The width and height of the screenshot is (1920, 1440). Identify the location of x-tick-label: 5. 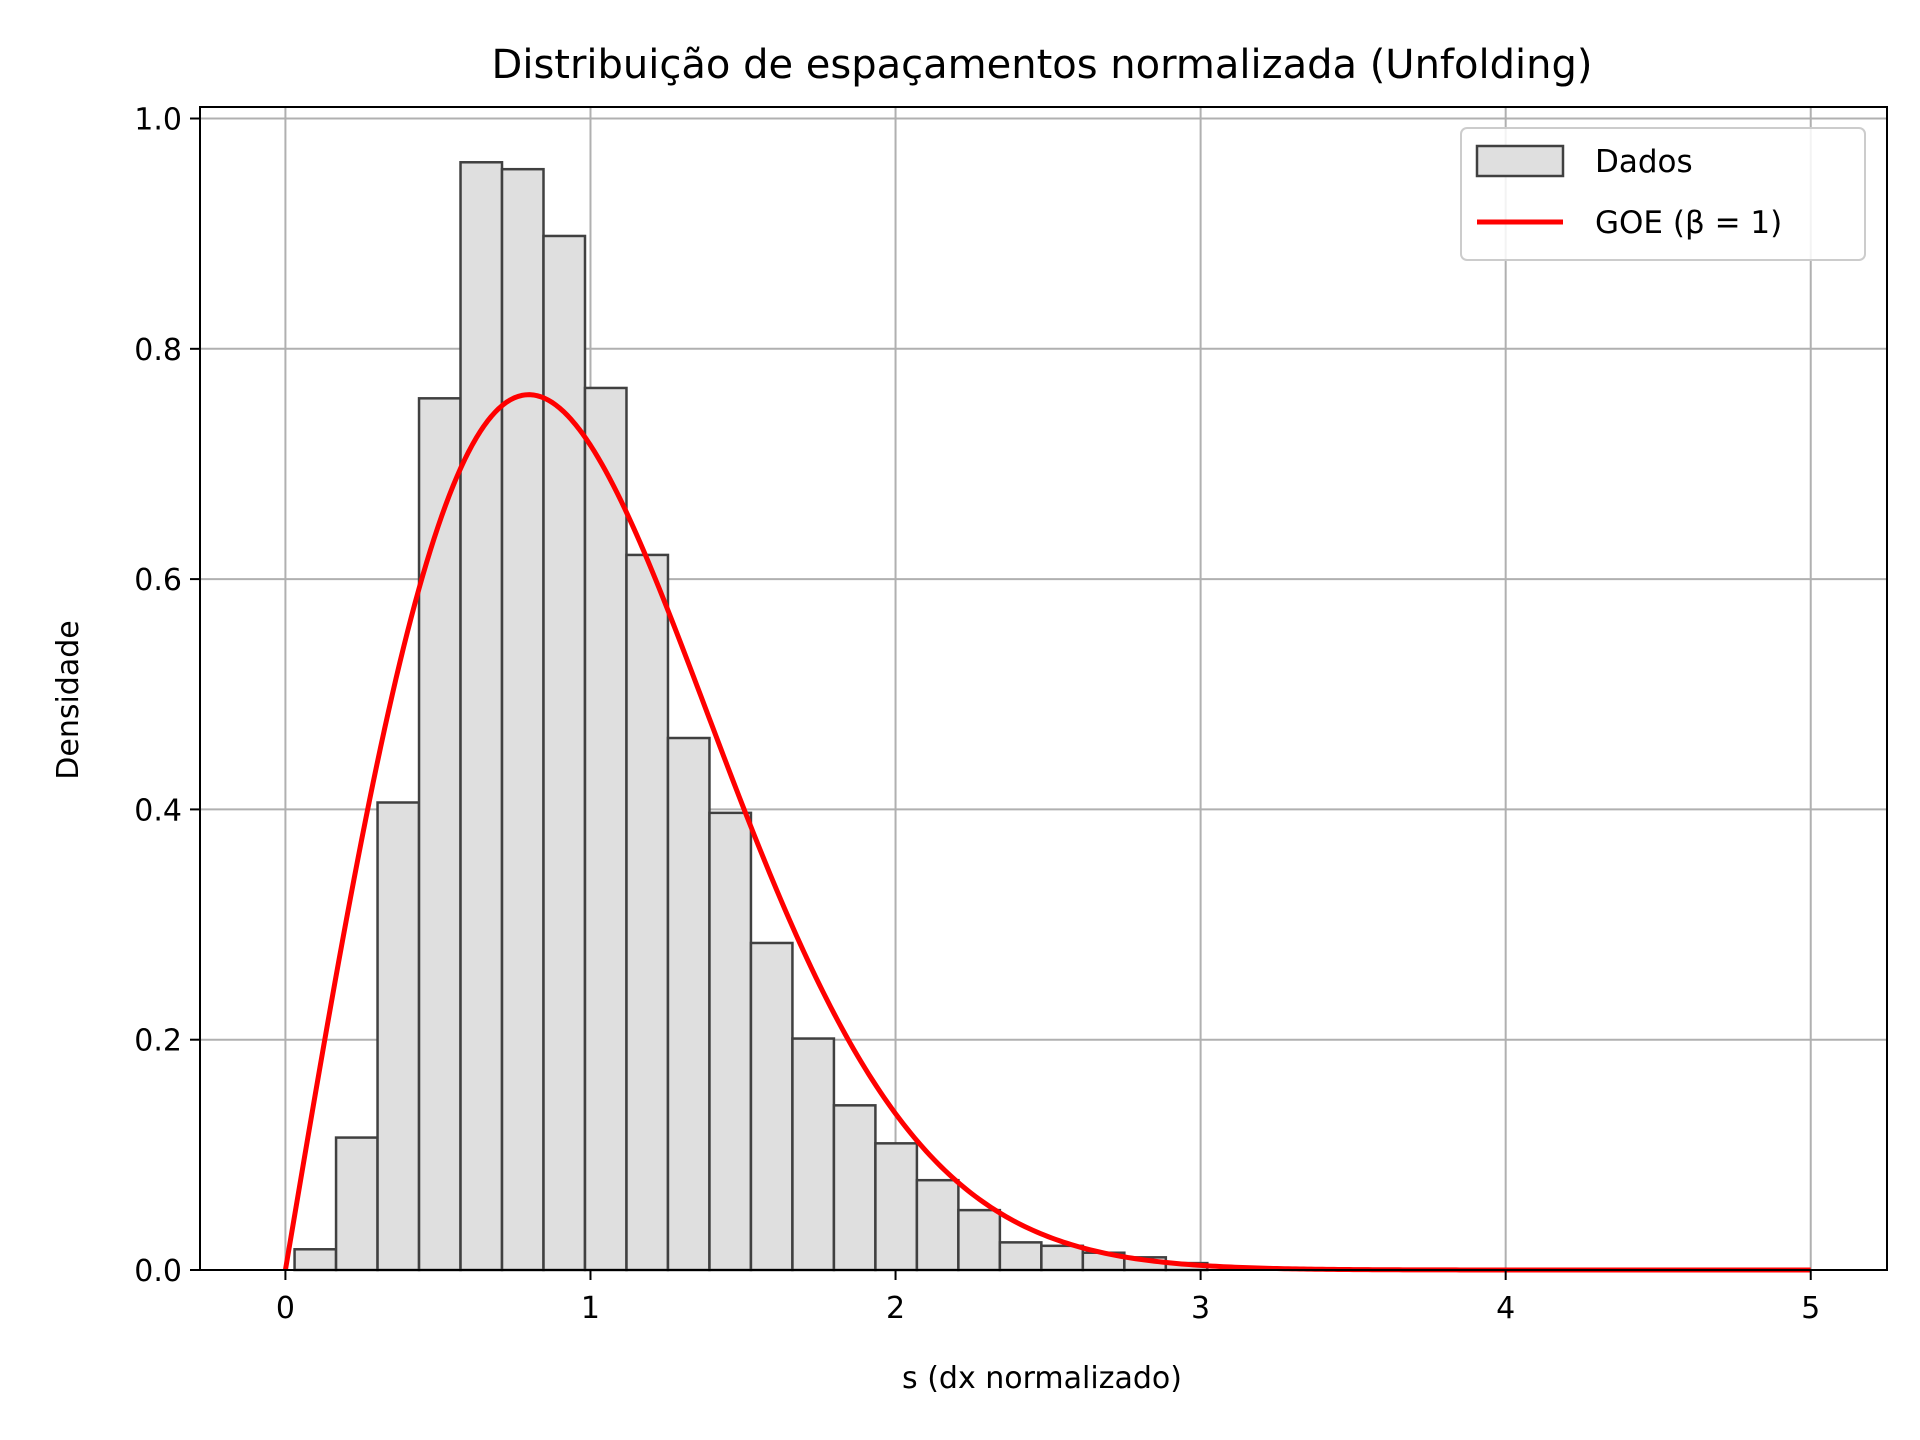
(1810, 1308).